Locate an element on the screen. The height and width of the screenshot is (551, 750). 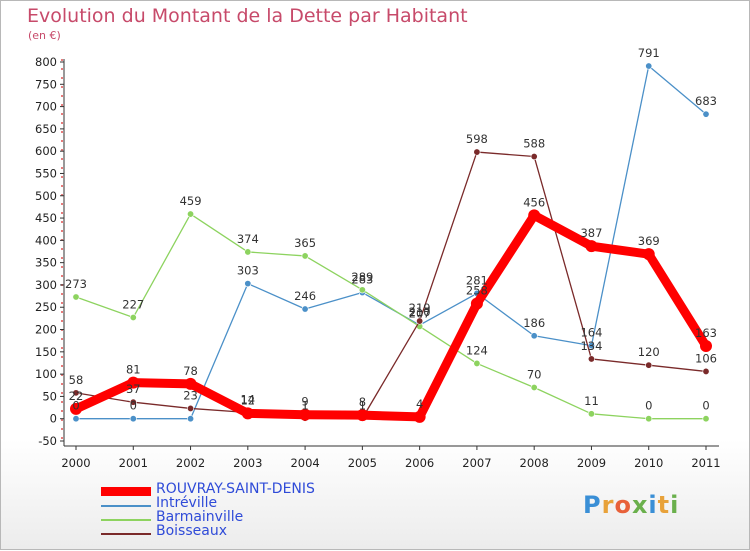
legend-label: Boisseaux is located at coordinates (191, 531).